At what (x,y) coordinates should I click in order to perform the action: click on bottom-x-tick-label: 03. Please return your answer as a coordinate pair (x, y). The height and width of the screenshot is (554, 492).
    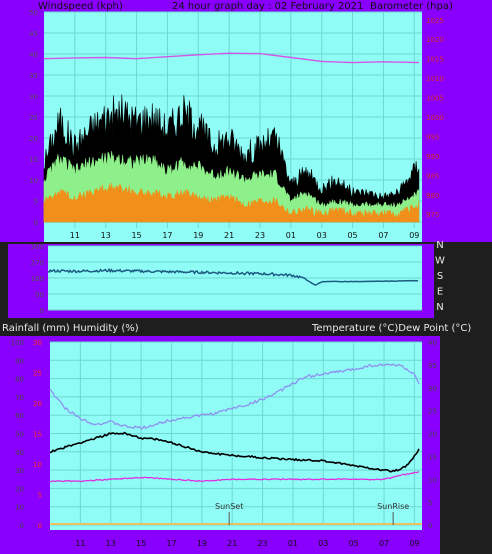
    Looking at the image, I should click on (323, 543).